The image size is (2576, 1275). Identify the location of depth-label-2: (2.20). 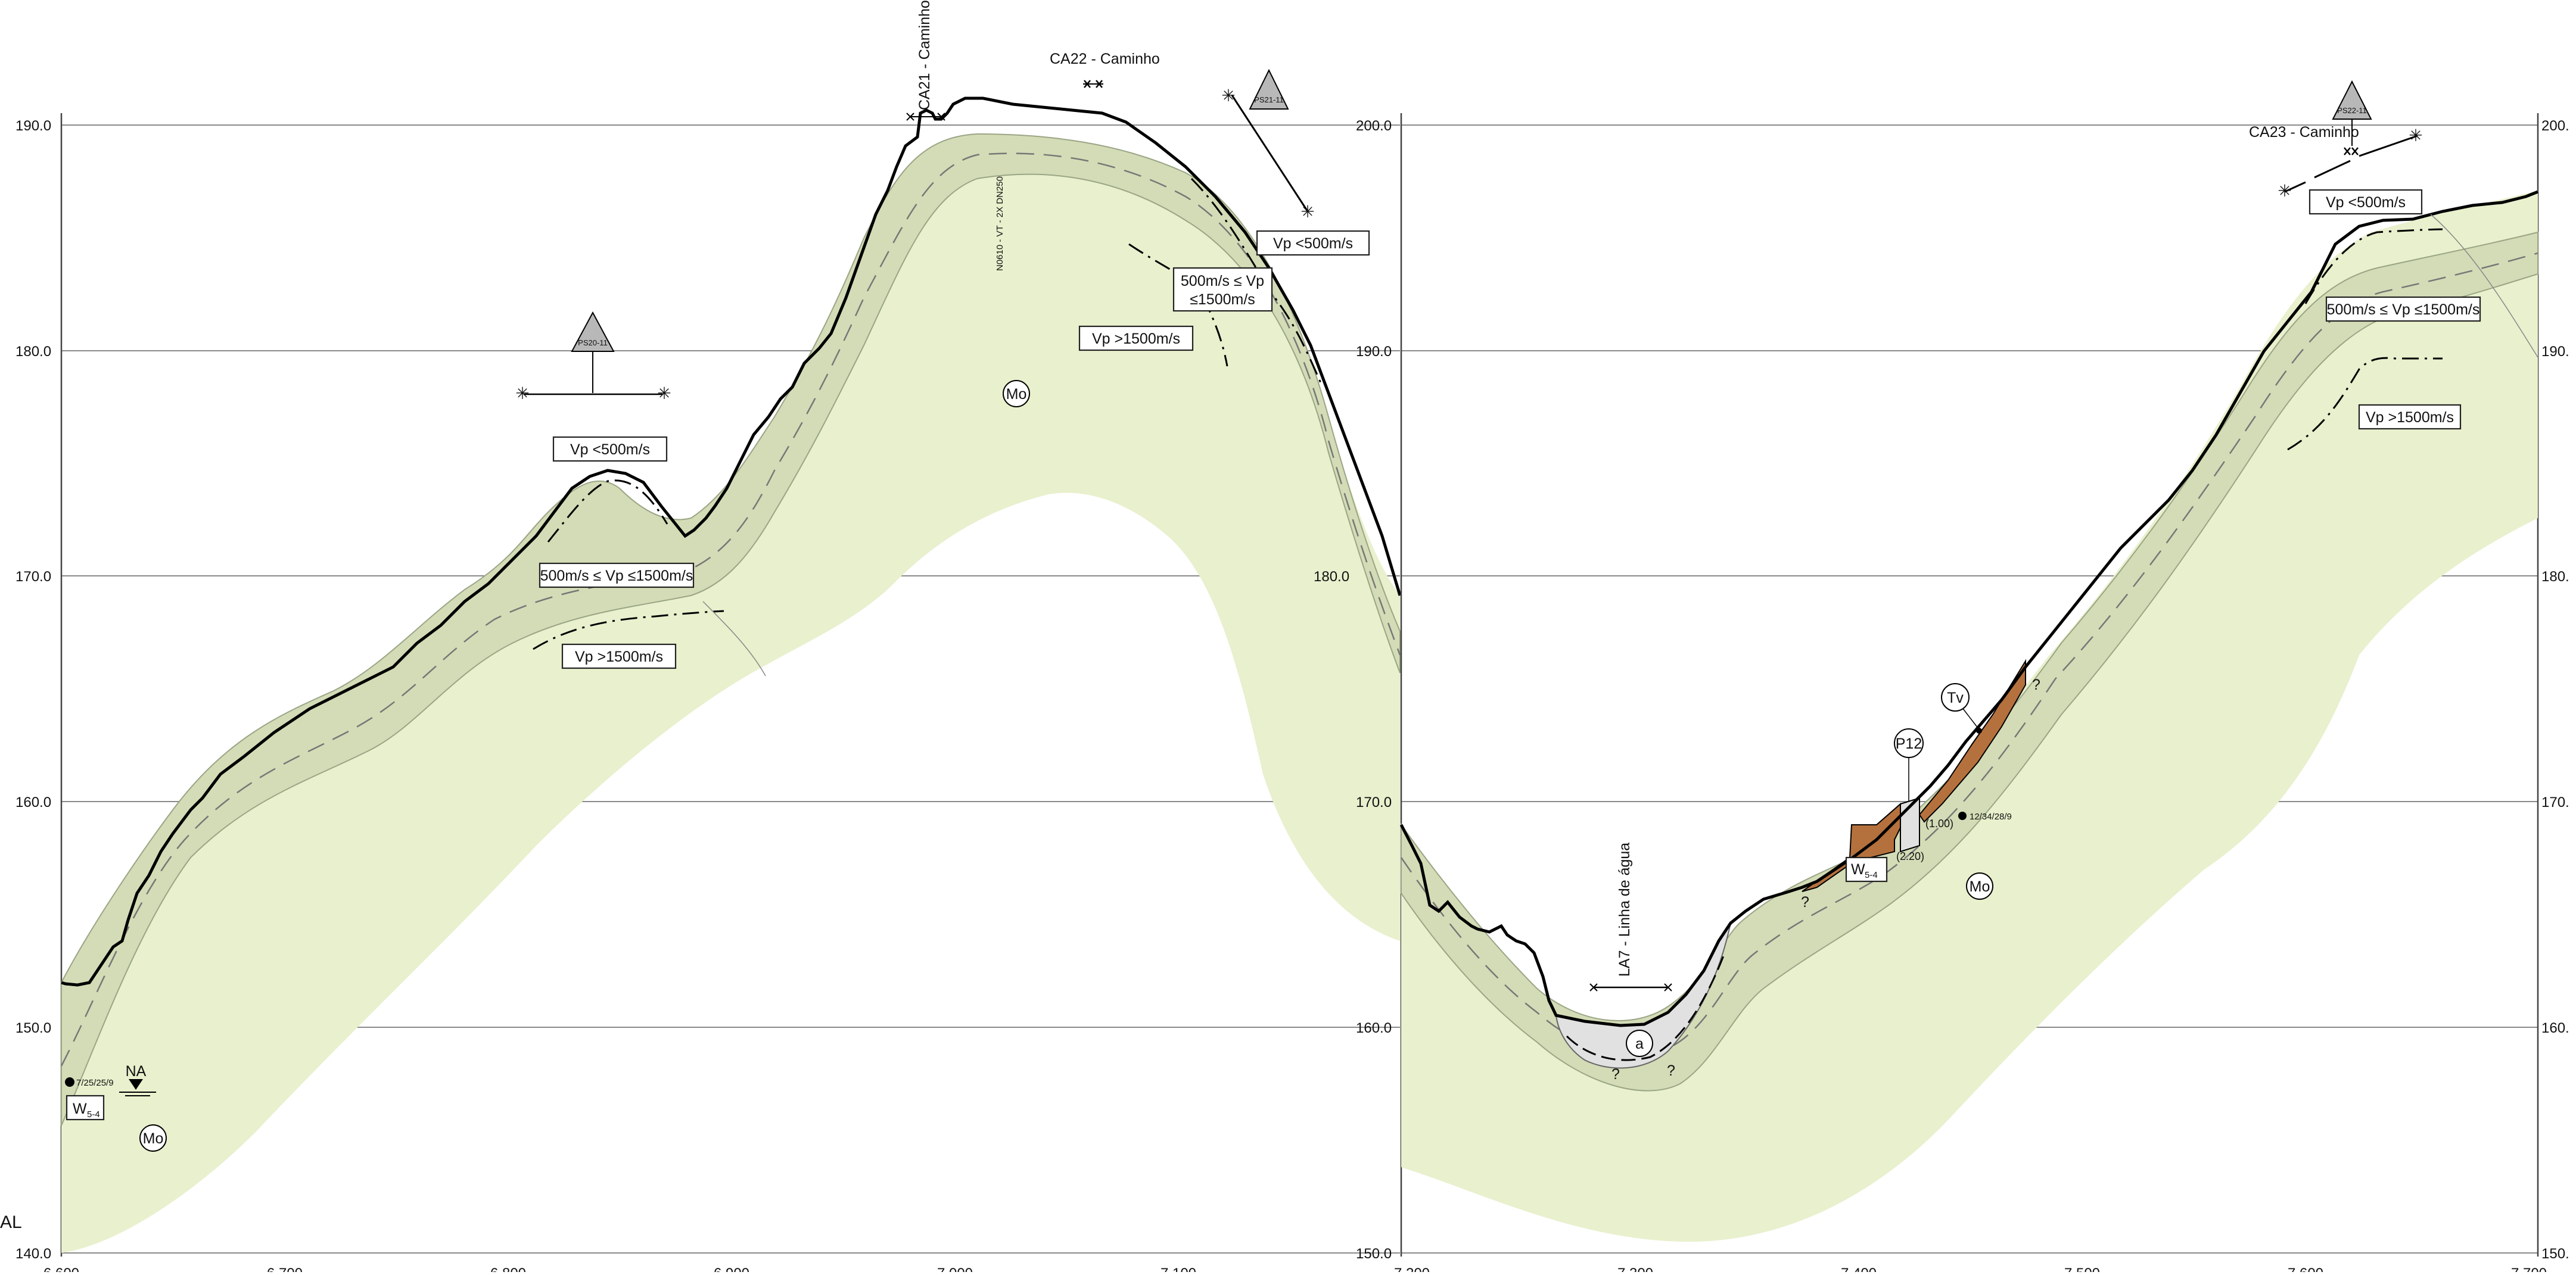
(1910, 856).